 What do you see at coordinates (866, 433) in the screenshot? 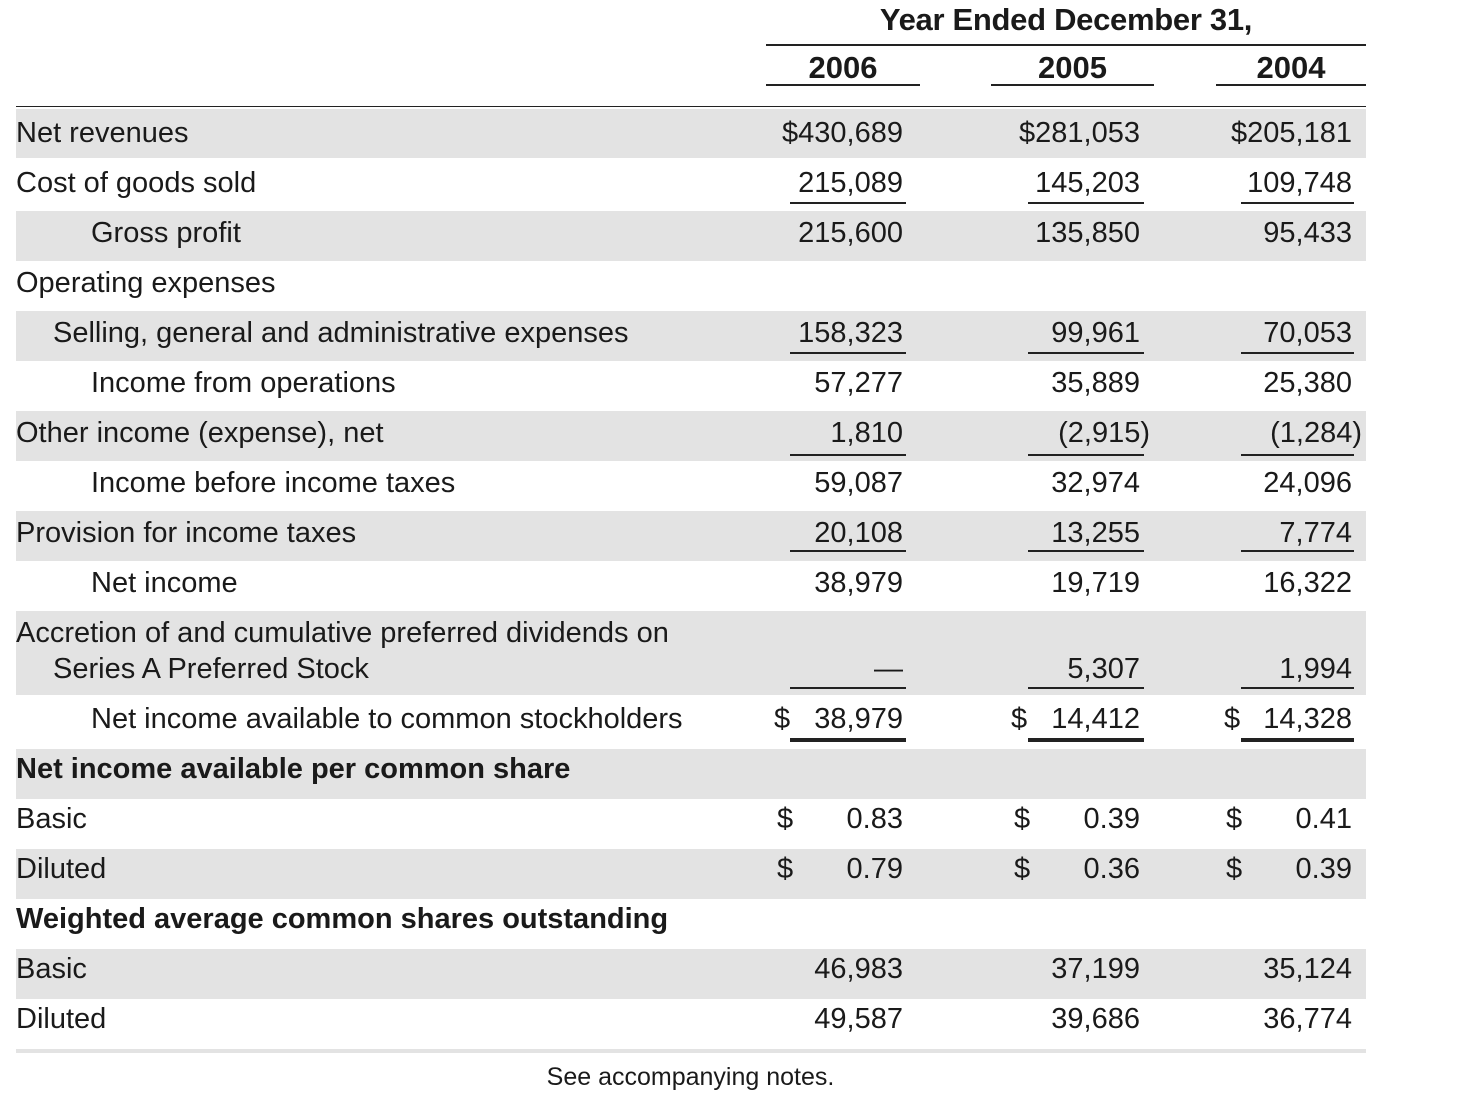
I see `value-2006: 1,810` at bounding box center [866, 433].